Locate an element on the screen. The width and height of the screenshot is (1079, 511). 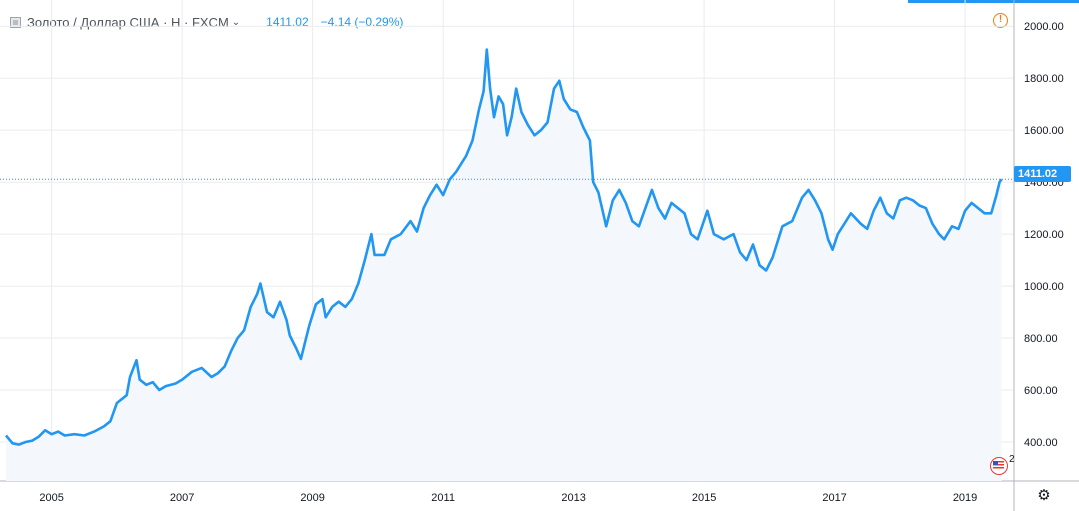
price-change: −4.14 (−0.29%) is located at coordinates (362, 22).